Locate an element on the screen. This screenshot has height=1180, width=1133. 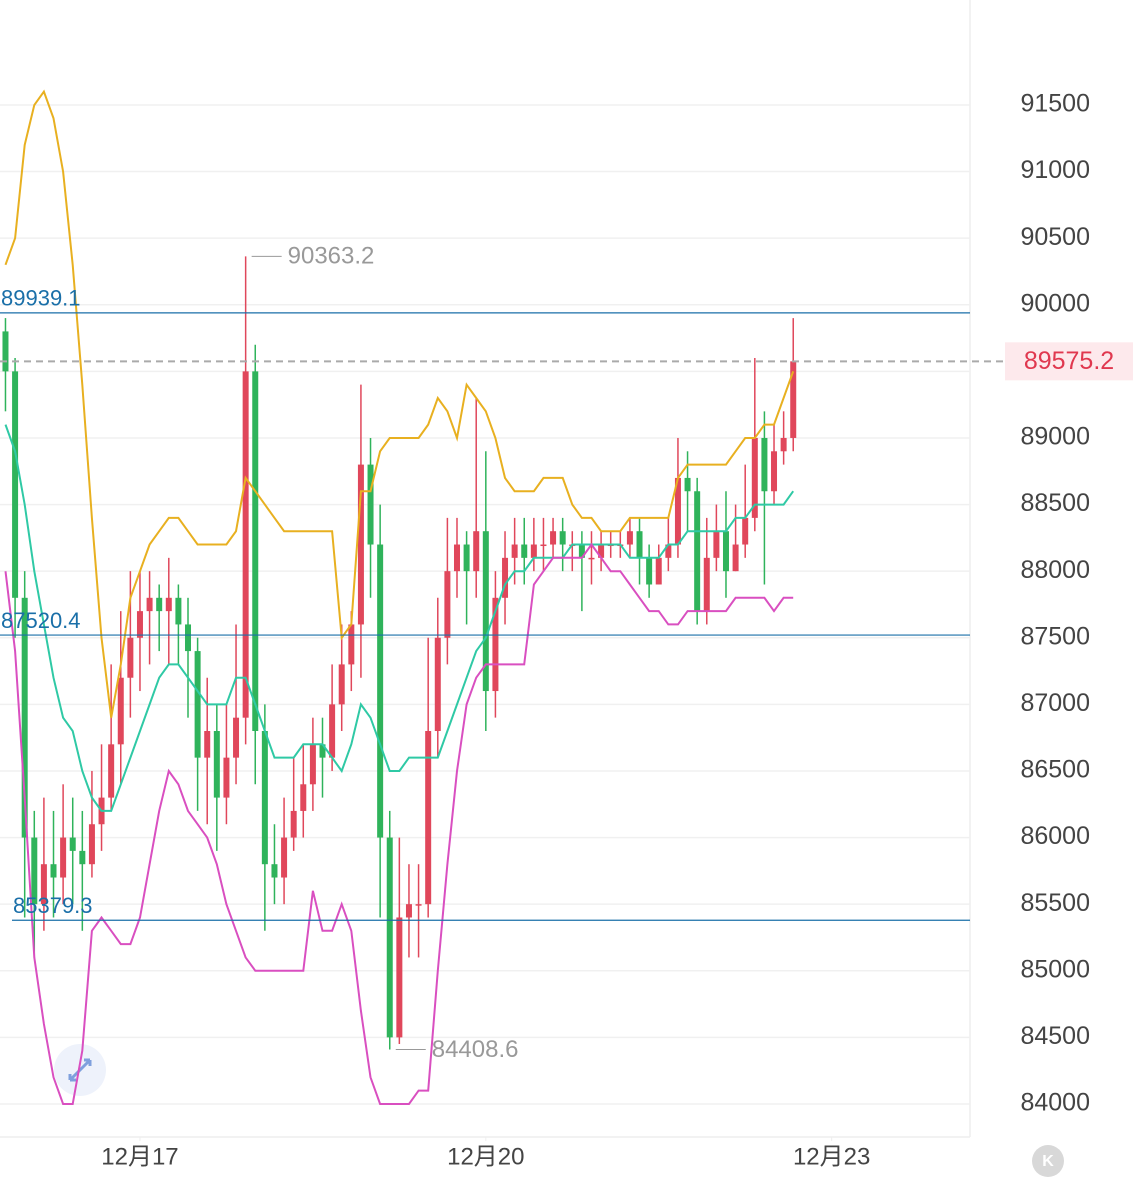
y-tick-label: 90000 is located at coordinates (1055, 303).